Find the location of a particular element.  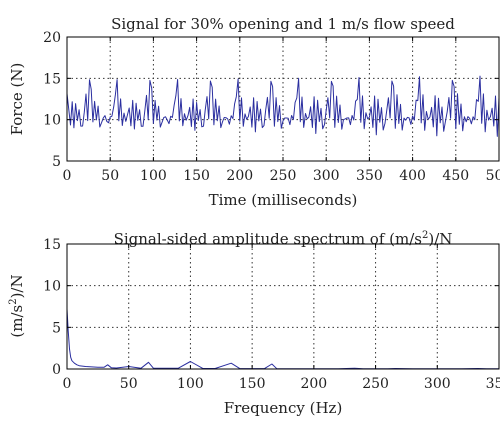

x-axis-label: Time (milliseconds) is located at coordinates (283, 200).